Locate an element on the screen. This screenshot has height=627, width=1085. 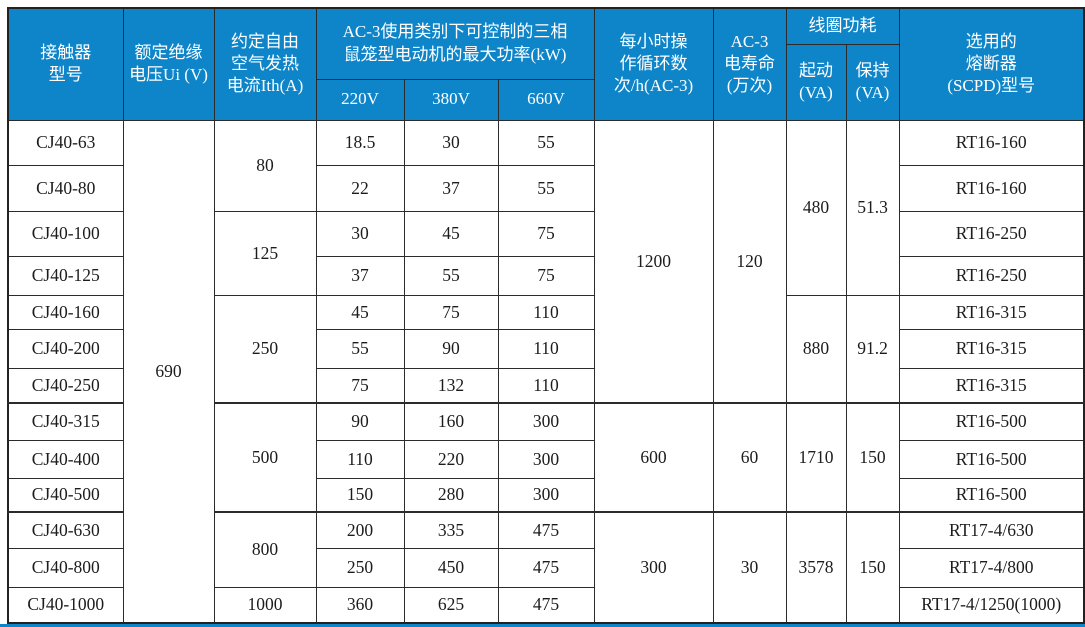
model-cell: CJ40-100 is located at coordinates (65, 233).